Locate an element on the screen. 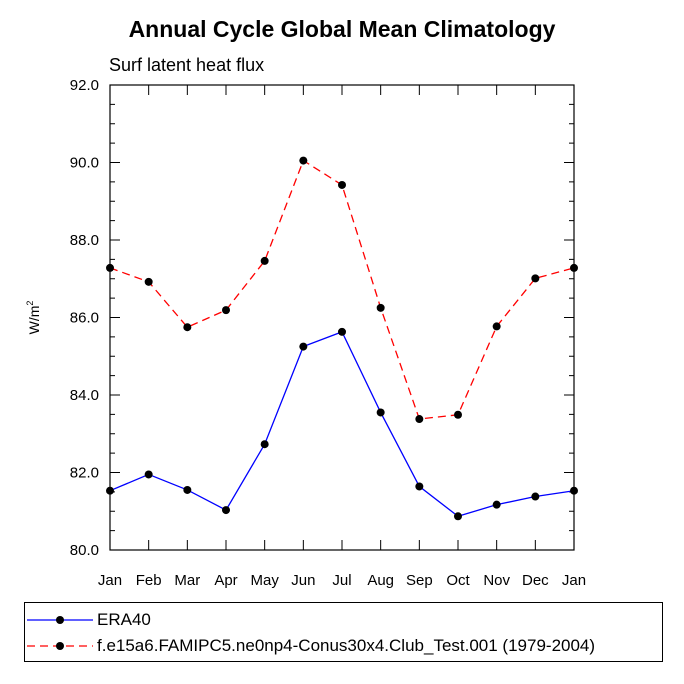  legend-swatch-era40 is located at coordinates (60, 620).